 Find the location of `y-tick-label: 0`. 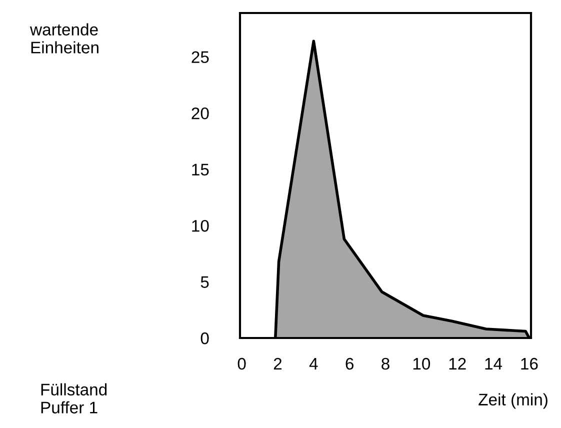

y-tick-label: 0 is located at coordinates (204, 338).